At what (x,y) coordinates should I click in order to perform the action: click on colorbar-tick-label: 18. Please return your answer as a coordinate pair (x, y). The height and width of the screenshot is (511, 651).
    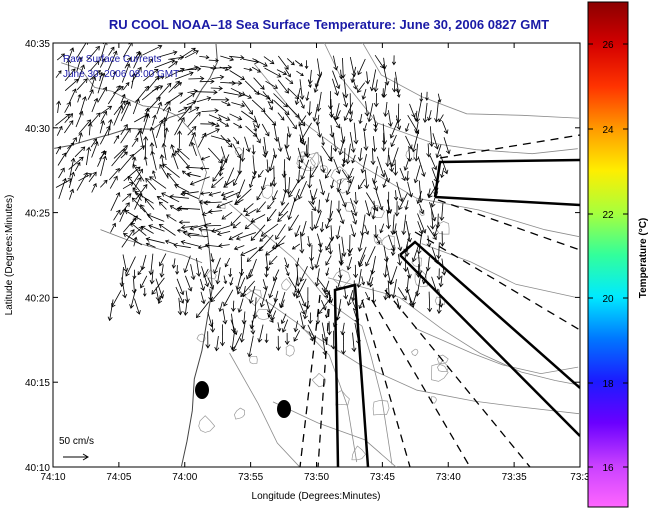
    Looking at the image, I should click on (608, 384).